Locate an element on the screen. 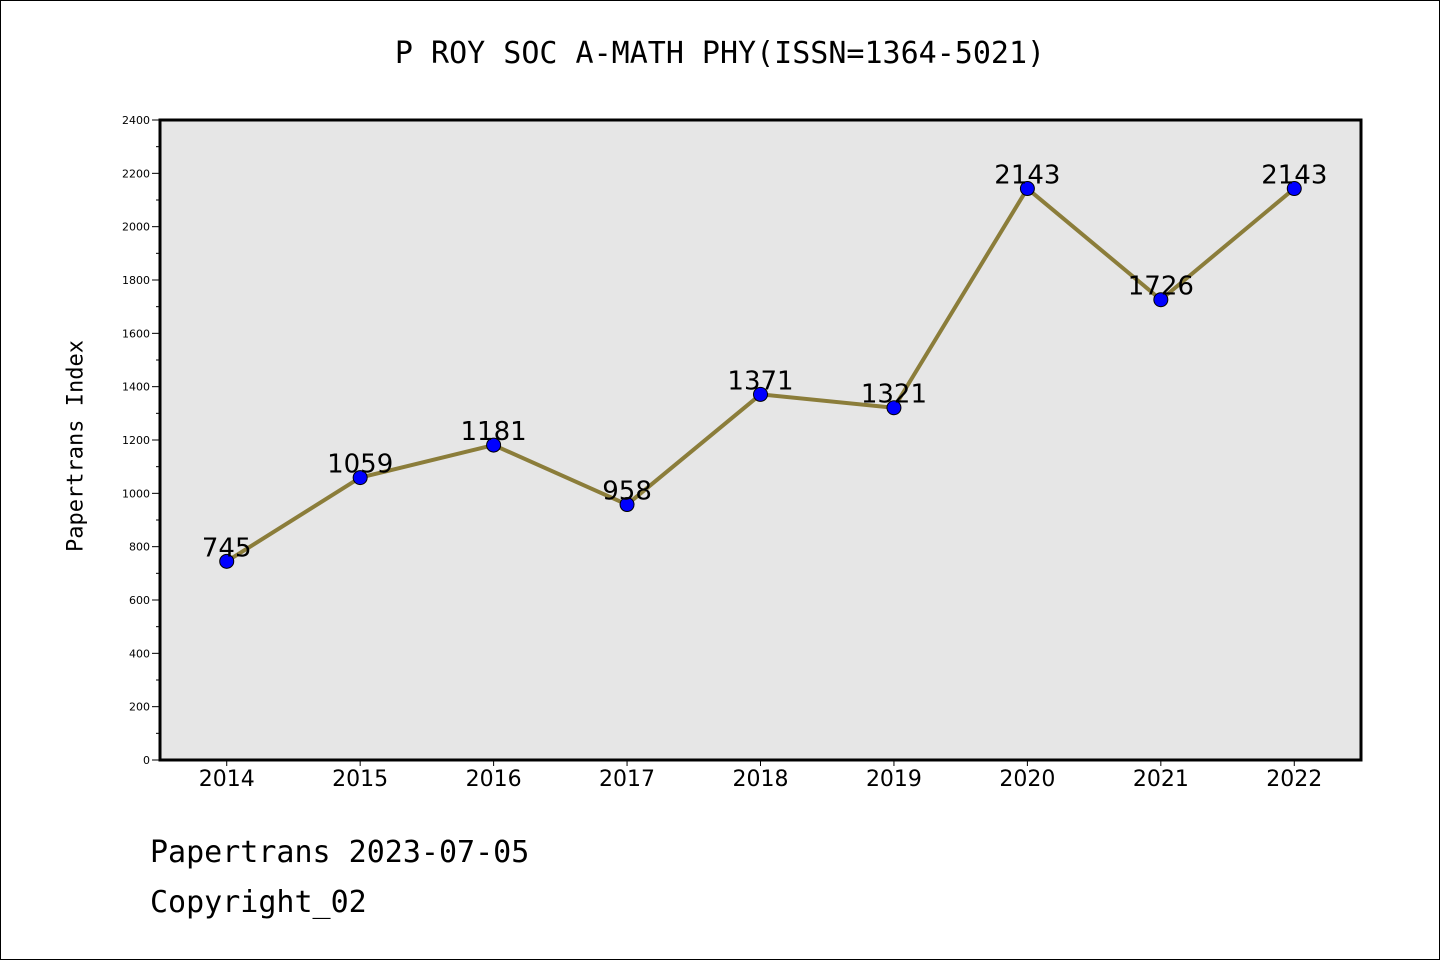 The height and width of the screenshot is (960, 1440). x-tick-label: 2016 is located at coordinates (494, 779).